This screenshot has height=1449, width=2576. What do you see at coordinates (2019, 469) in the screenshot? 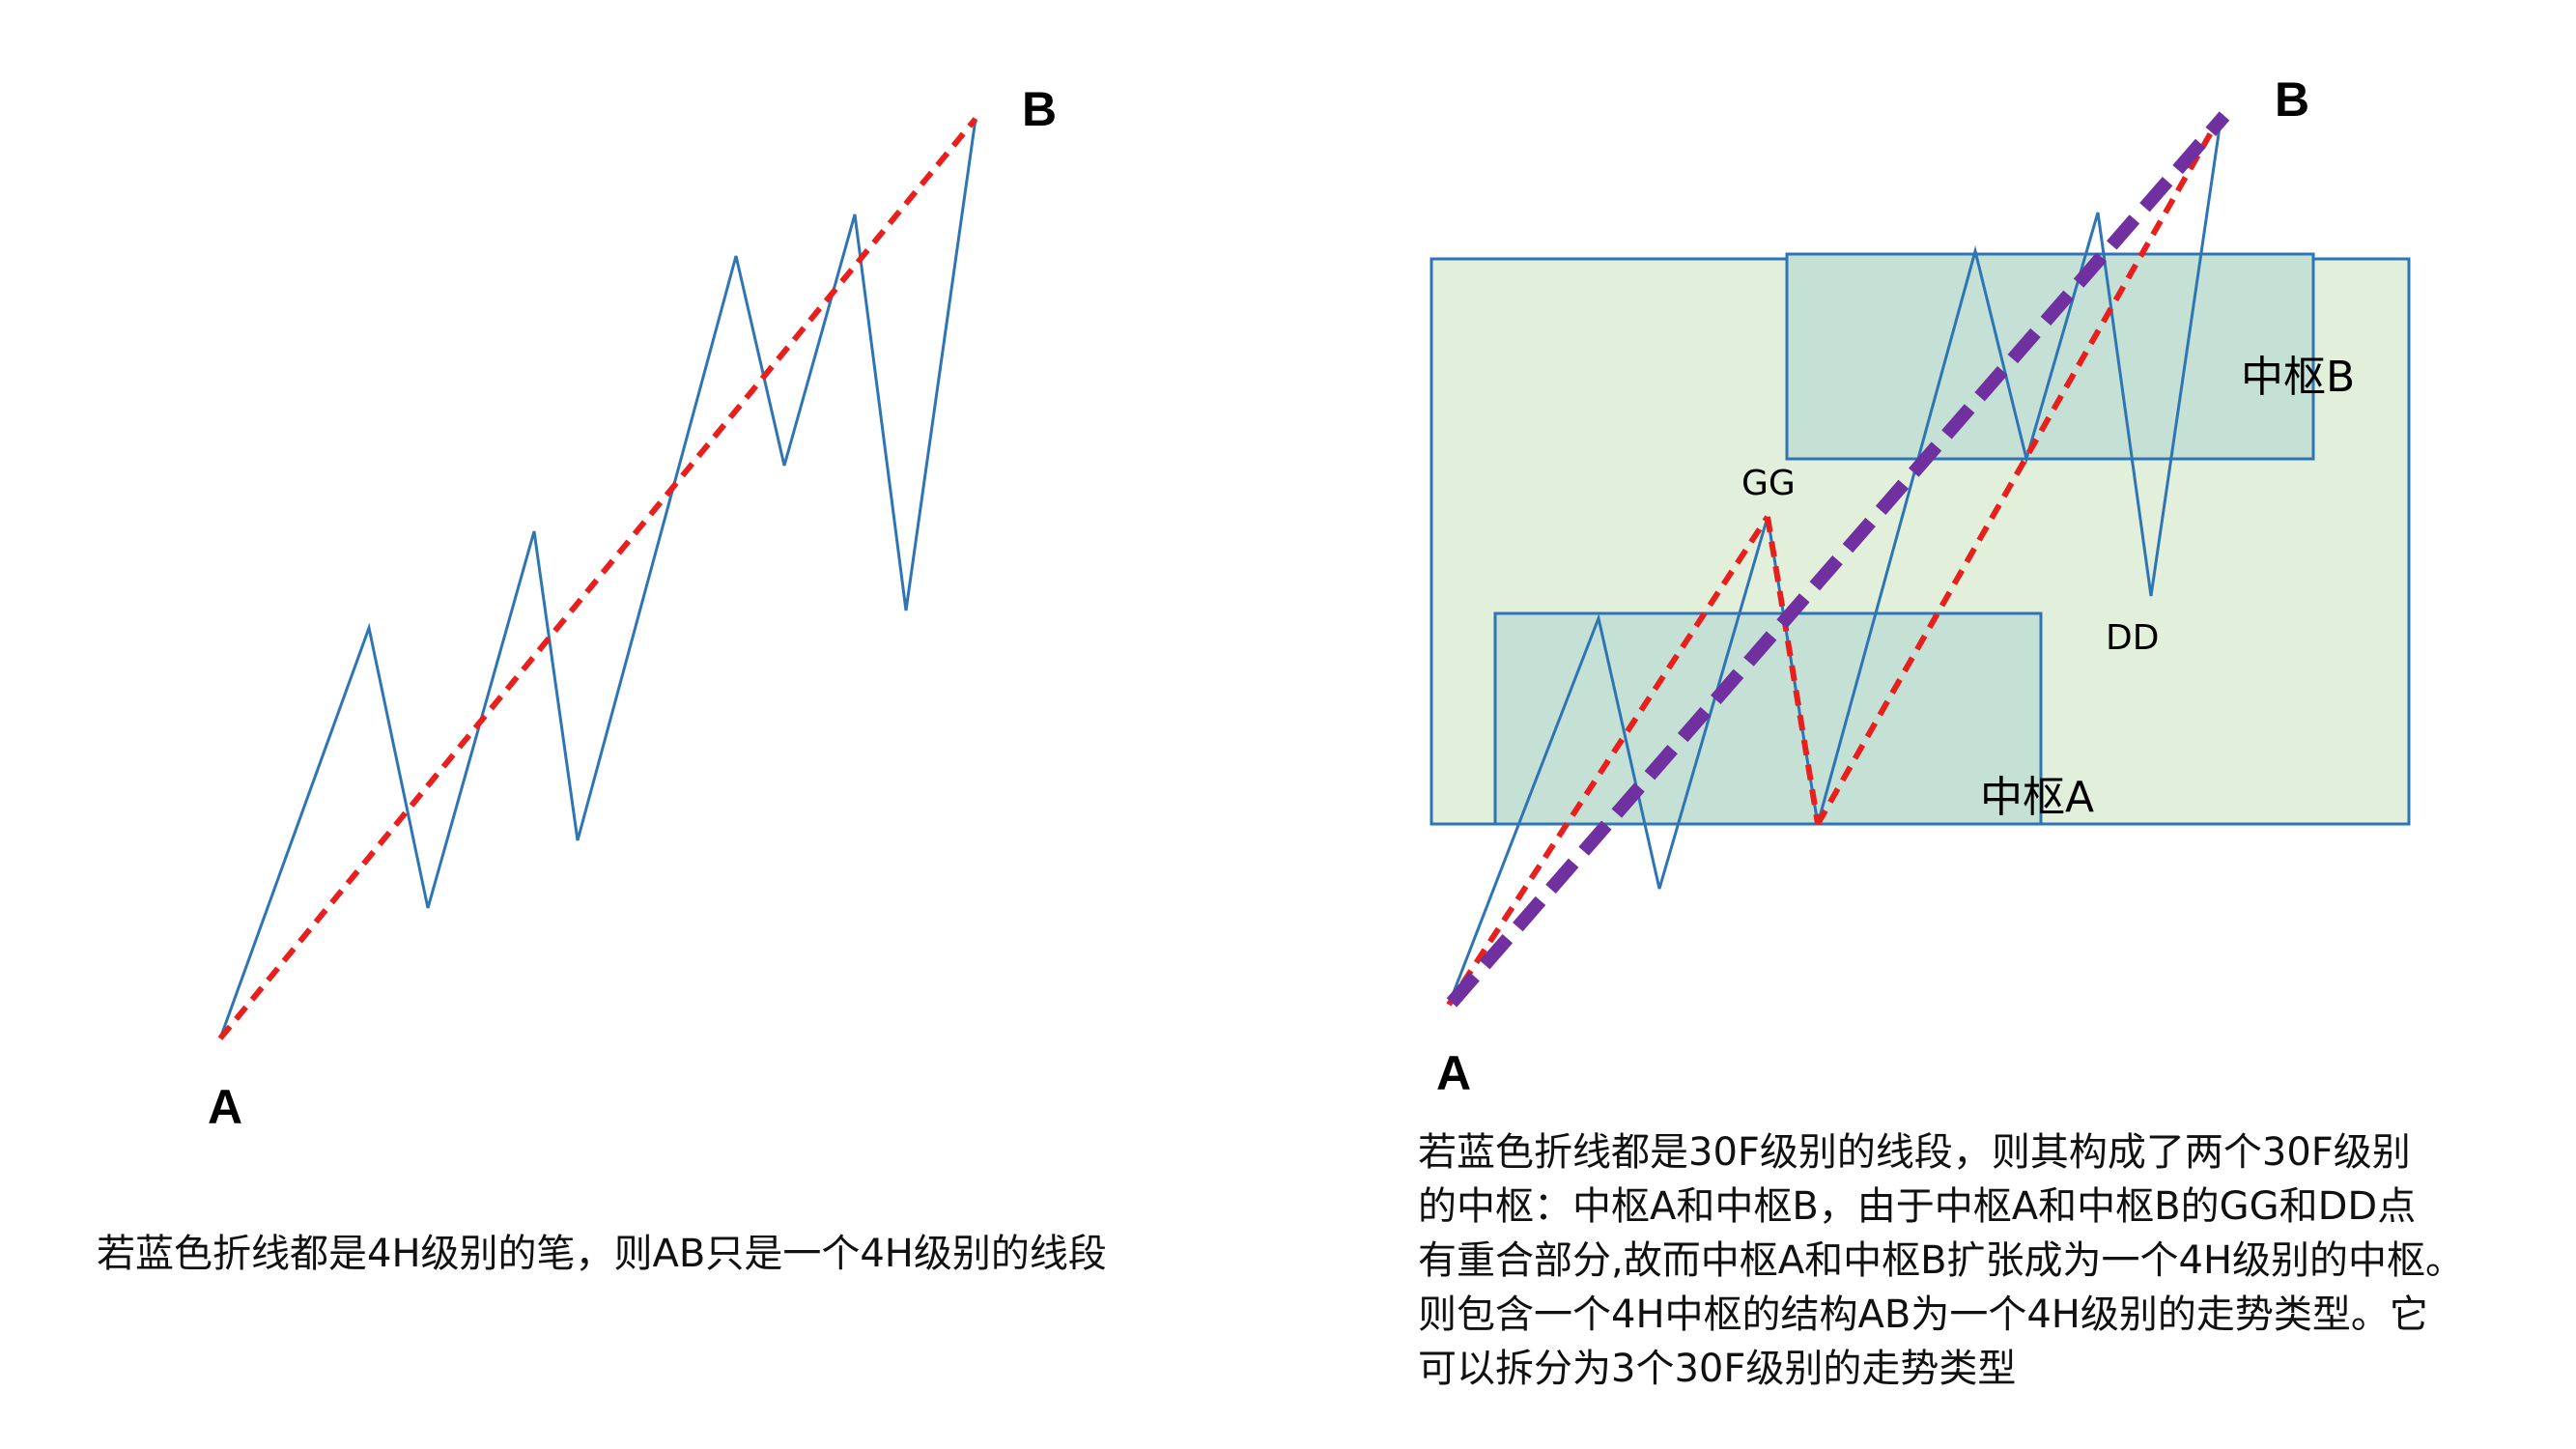
I see `dd-to-b-dashed-line` at bounding box center [2019, 469].